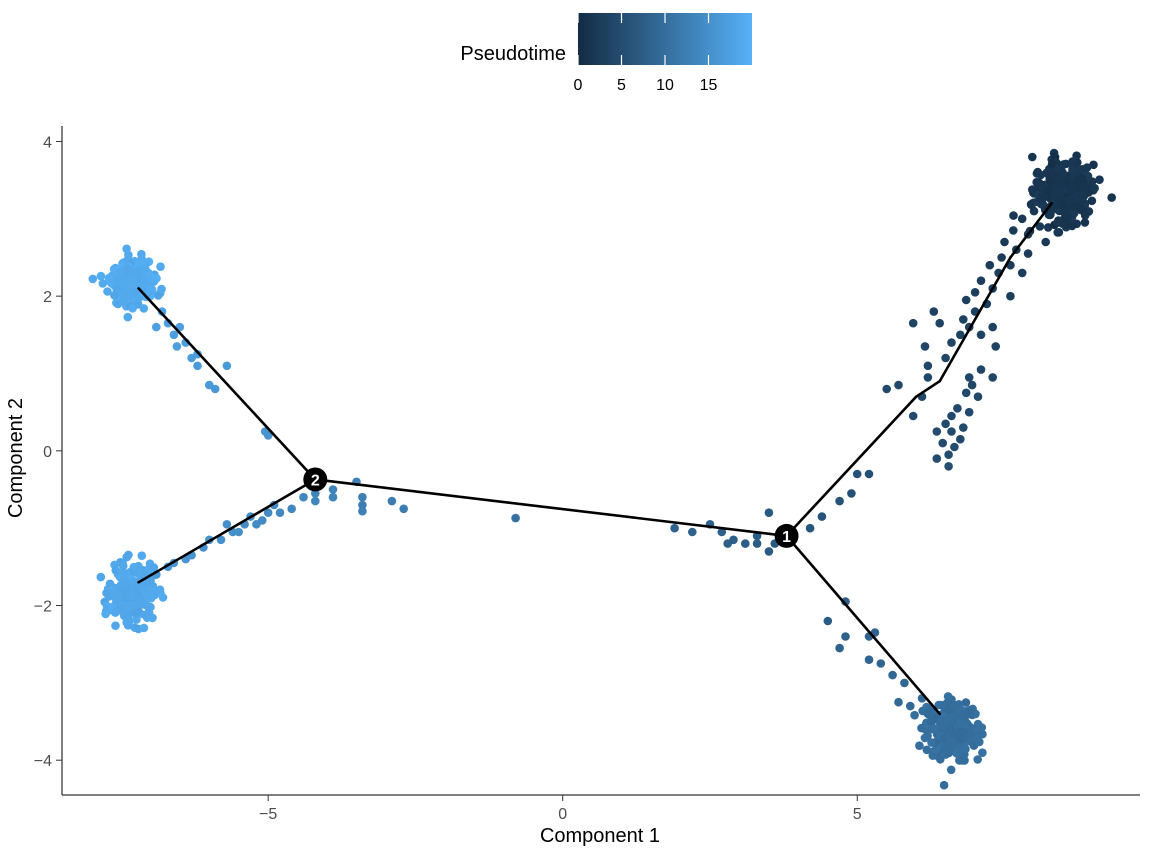  I want to click on y-tick-label: 4, so click(47, 142).